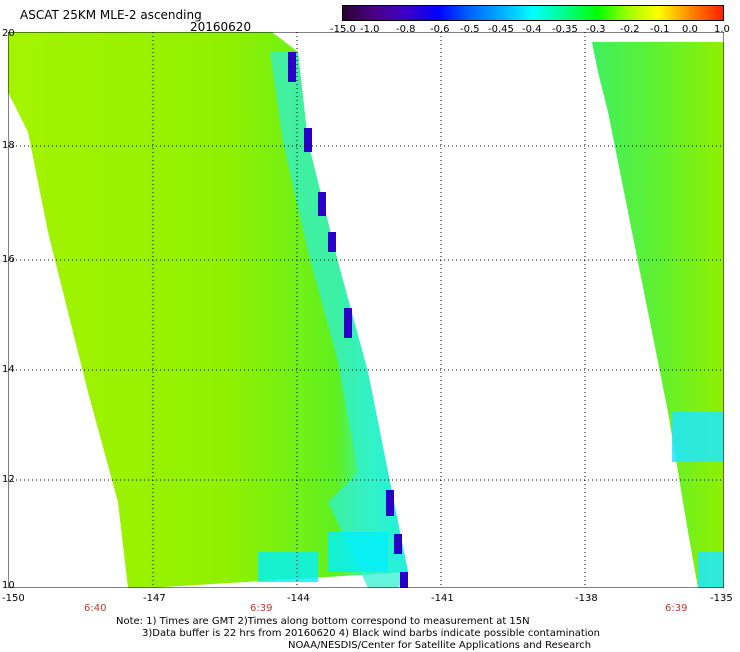 The height and width of the screenshot is (652, 740). I want to click on lat-label-20: 20, so click(8, 33).